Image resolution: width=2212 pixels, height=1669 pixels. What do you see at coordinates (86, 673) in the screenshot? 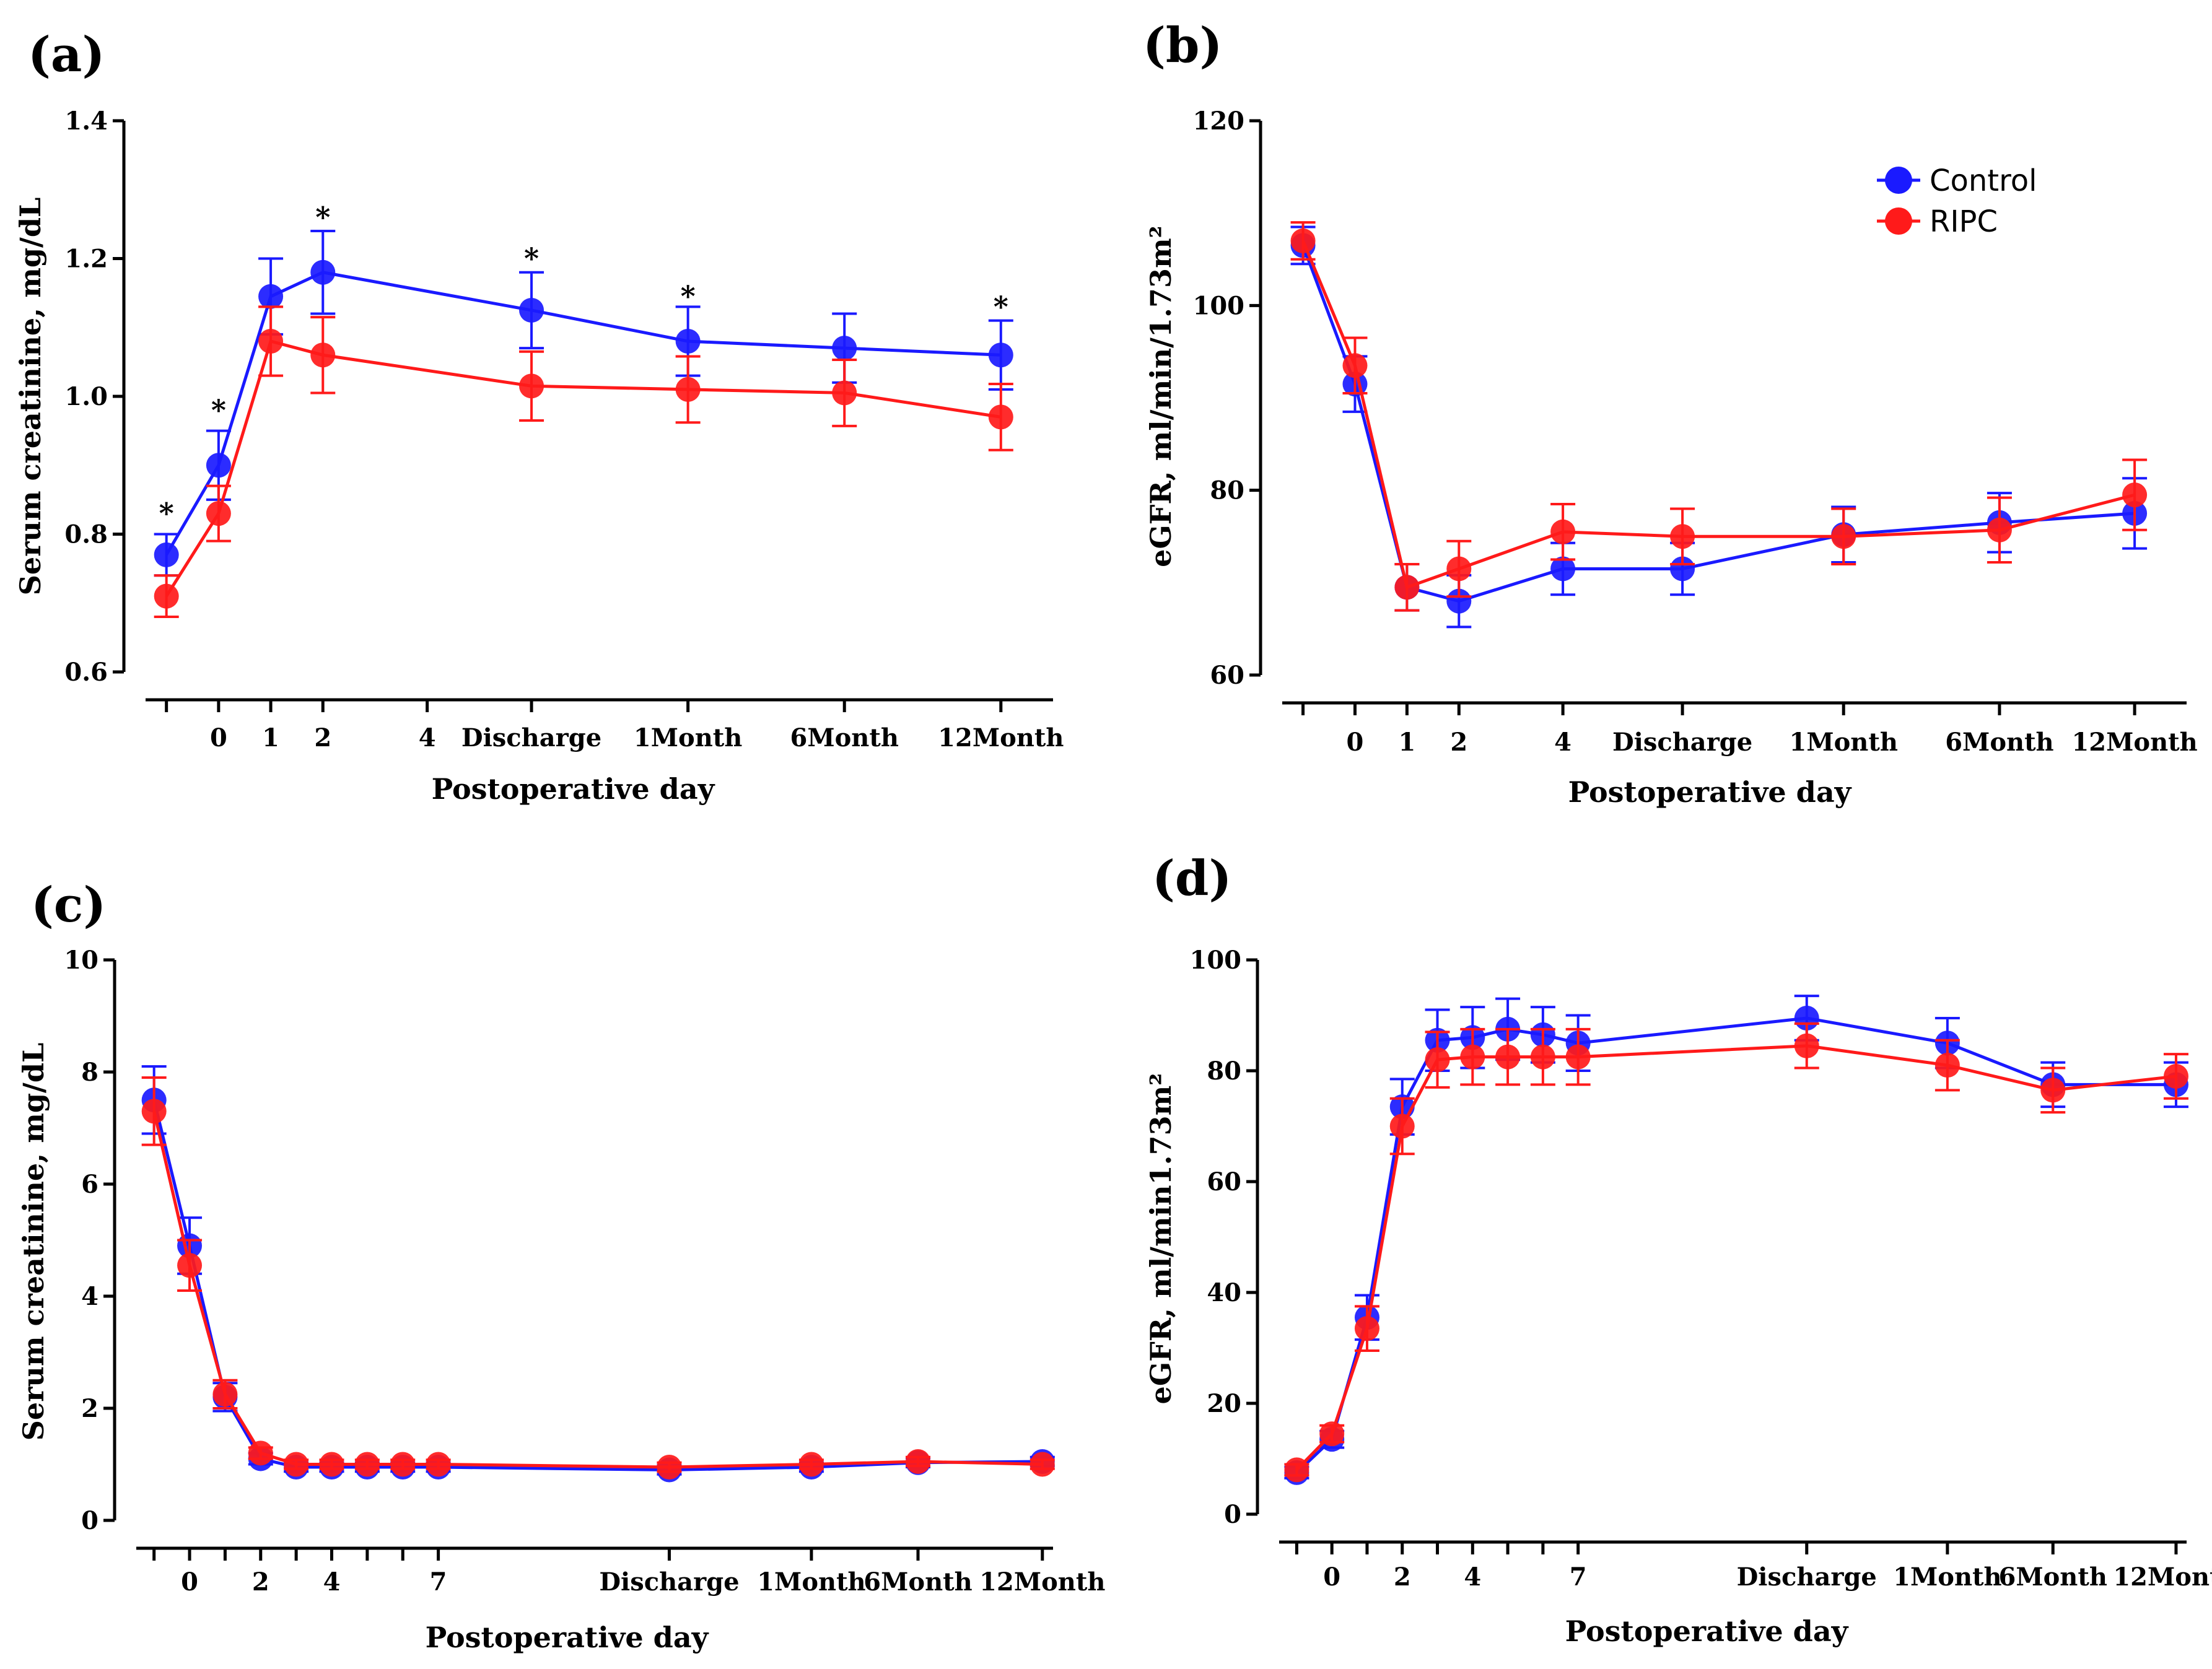
I see `y-tick-label: 0.6` at bounding box center [86, 673].